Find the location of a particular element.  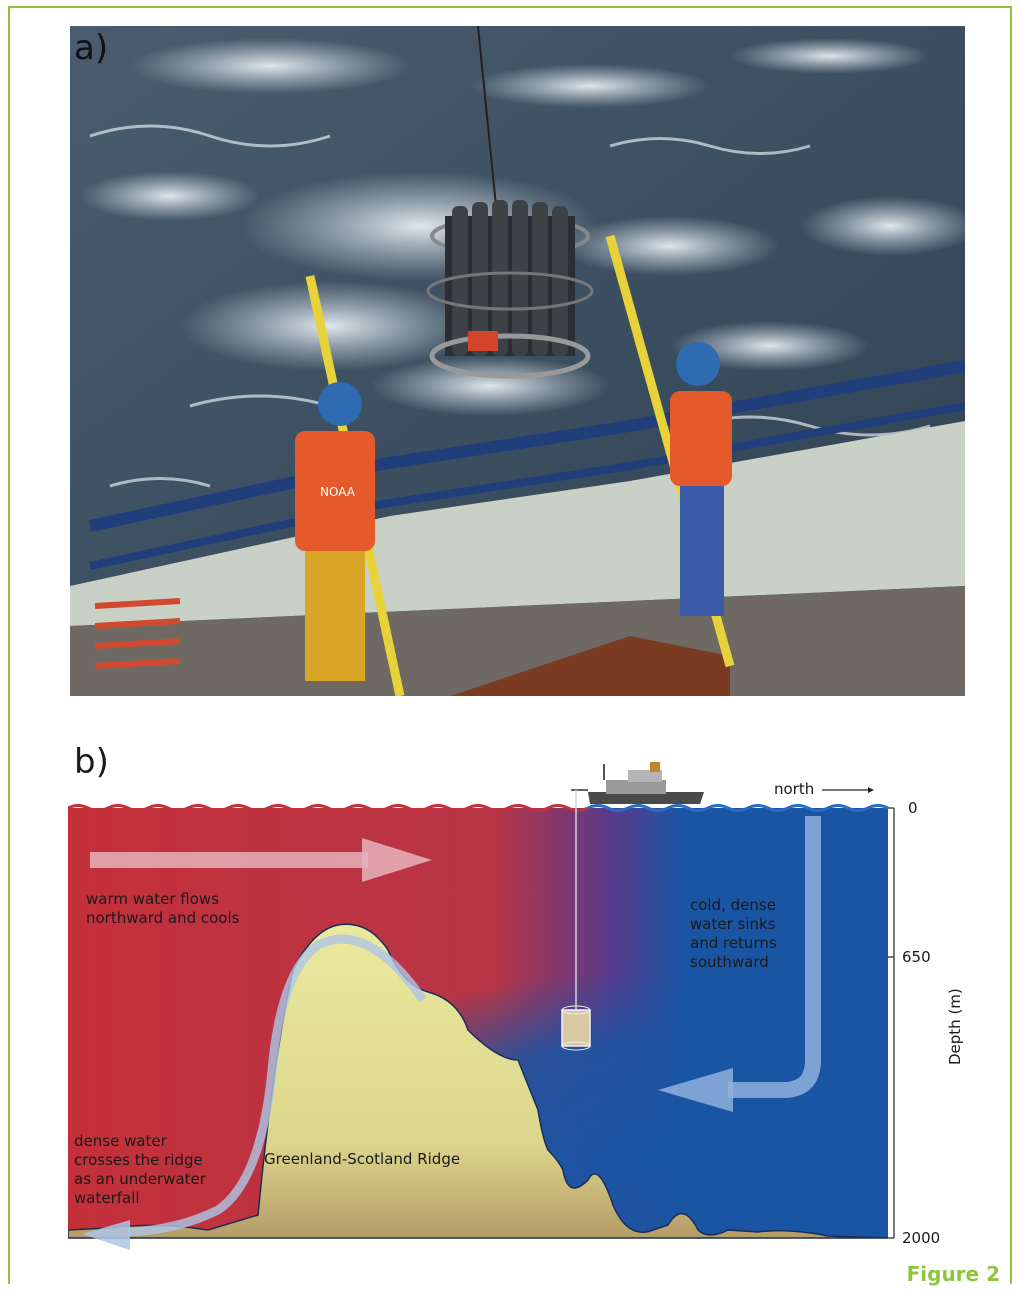

crew-member-left: NOAA is located at coordinates (335, 531).